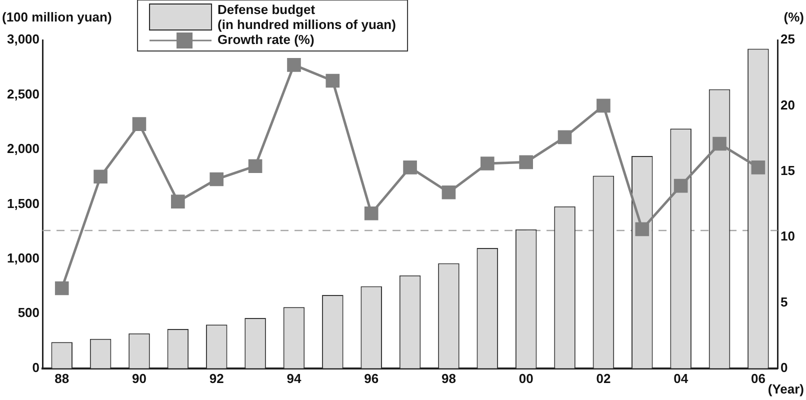 Image resolution: width=806 pixels, height=400 pixels. What do you see at coordinates (307, 17) in the screenshot?
I see `legend-label: Defense budget (in hundred millions of yuan)` at bounding box center [307, 17].